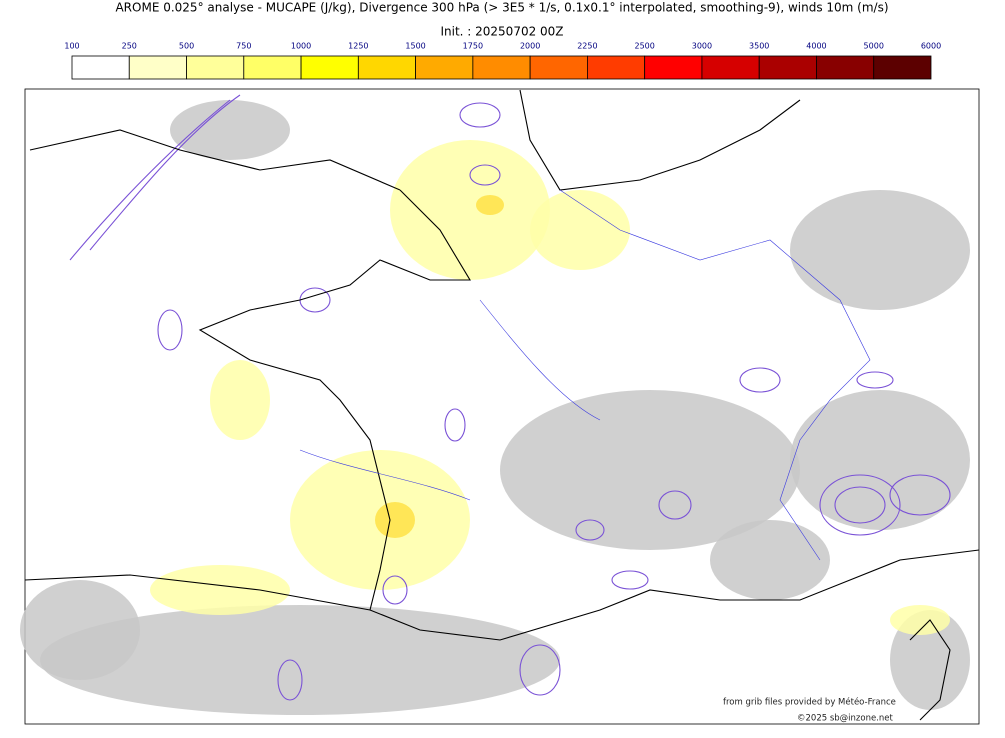 The image size is (1005, 738). Describe the element at coordinates (816, 46) in the screenshot. I see `colorbar-tick-label: 4000` at that location.